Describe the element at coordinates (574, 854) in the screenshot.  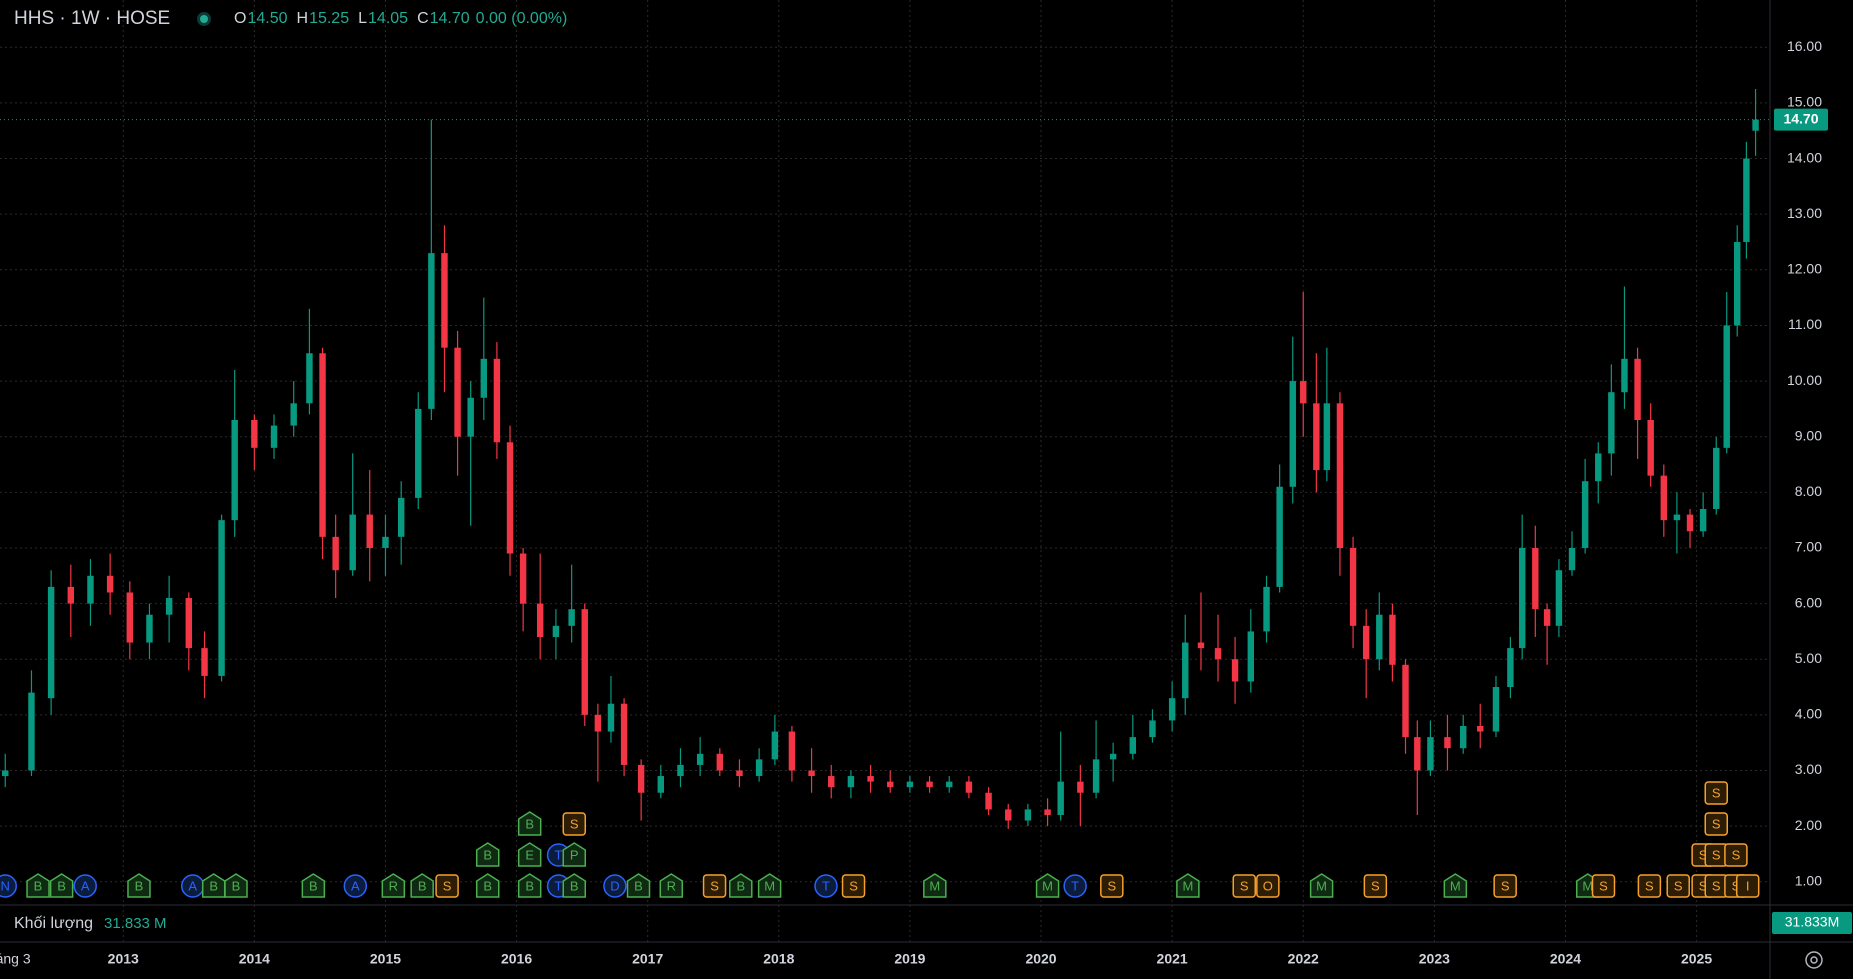
I see `event-marker: P` at that location.